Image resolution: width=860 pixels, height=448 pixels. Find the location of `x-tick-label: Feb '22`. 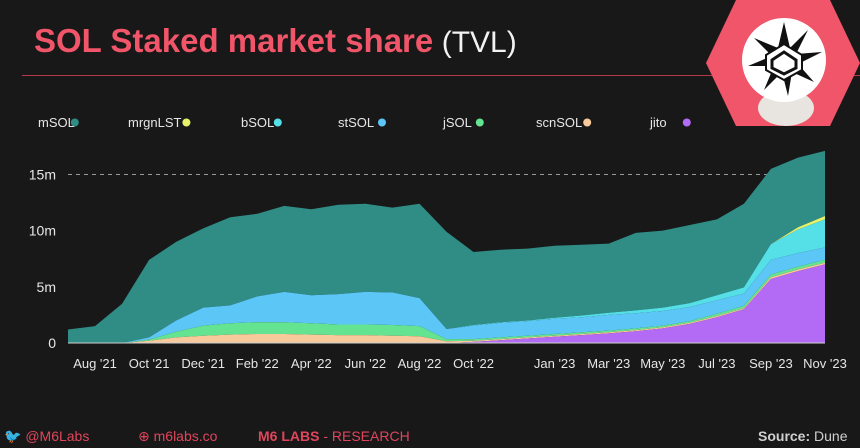

x-tick-label: Feb '22 is located at coordinates (257, 363).